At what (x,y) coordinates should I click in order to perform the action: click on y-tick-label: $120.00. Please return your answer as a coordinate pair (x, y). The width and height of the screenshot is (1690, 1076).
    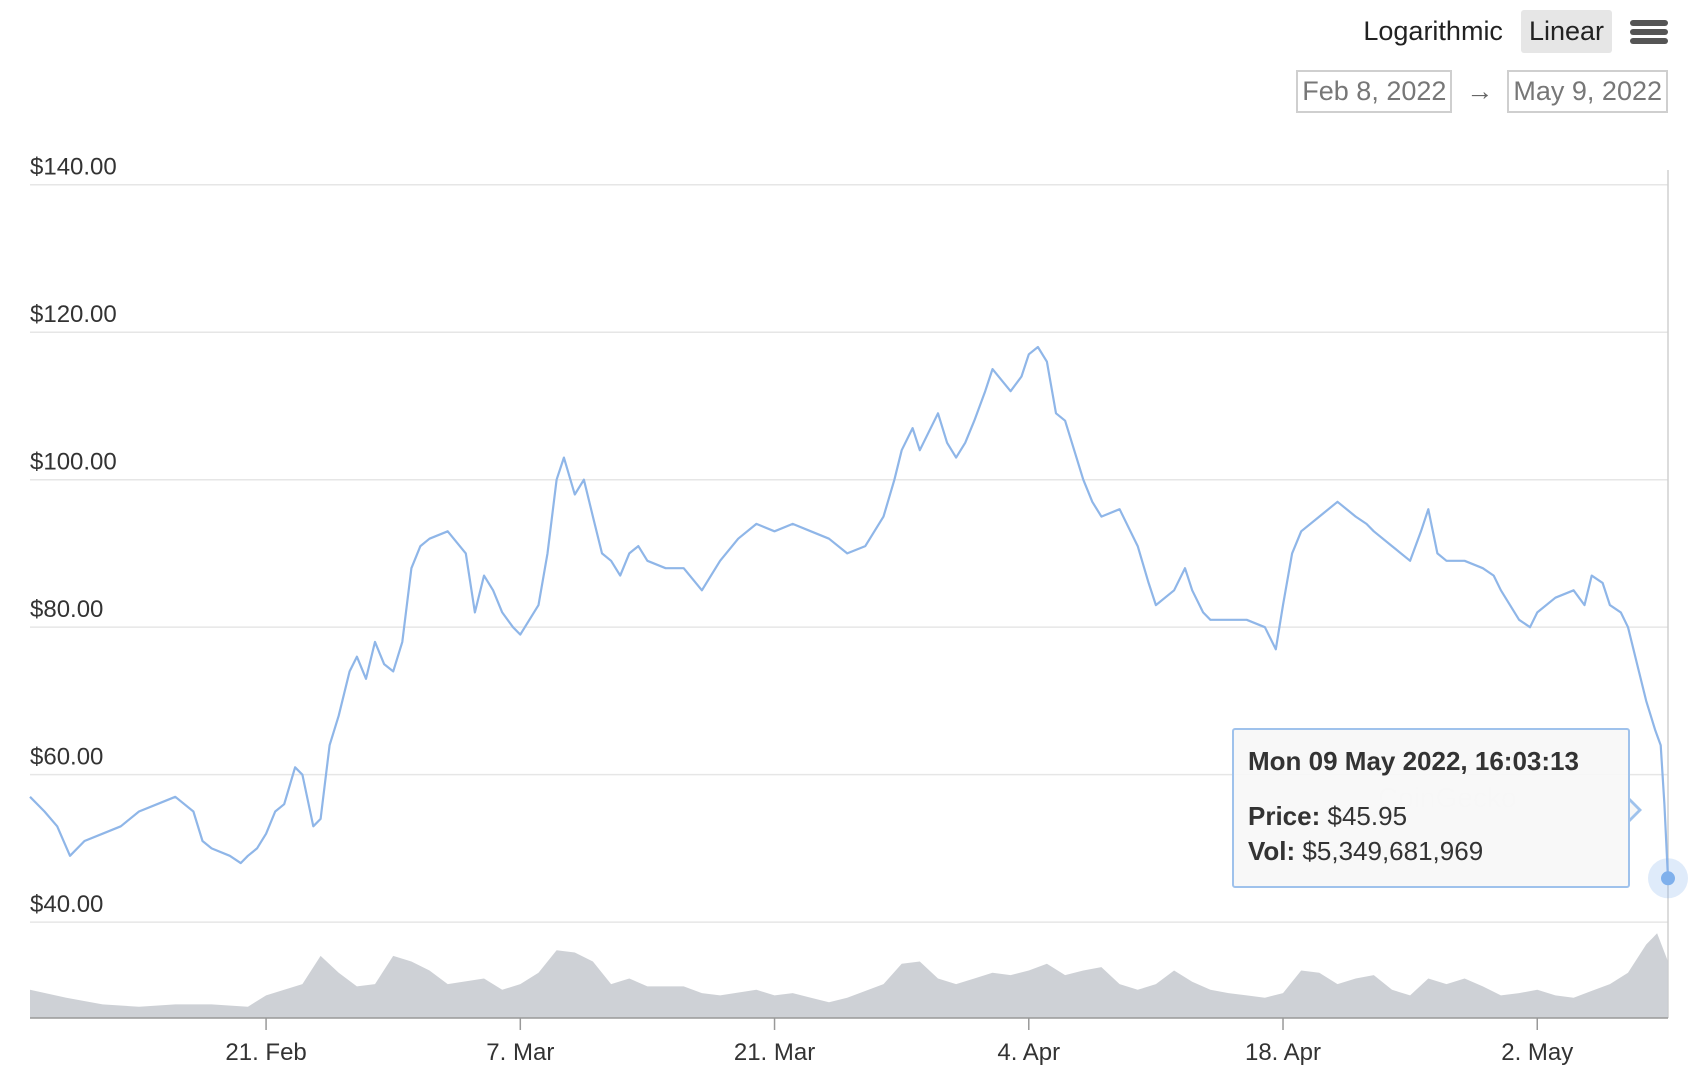
    Looking at the image, I should click on (73, 314).